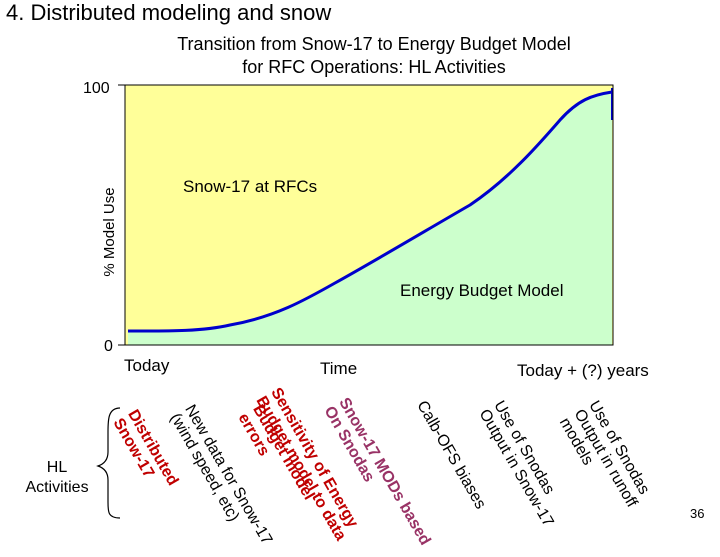  Describe the element at coordinates (583, 370) in the screenshot. I see `x-label-future: Today + (?) years` at that location.